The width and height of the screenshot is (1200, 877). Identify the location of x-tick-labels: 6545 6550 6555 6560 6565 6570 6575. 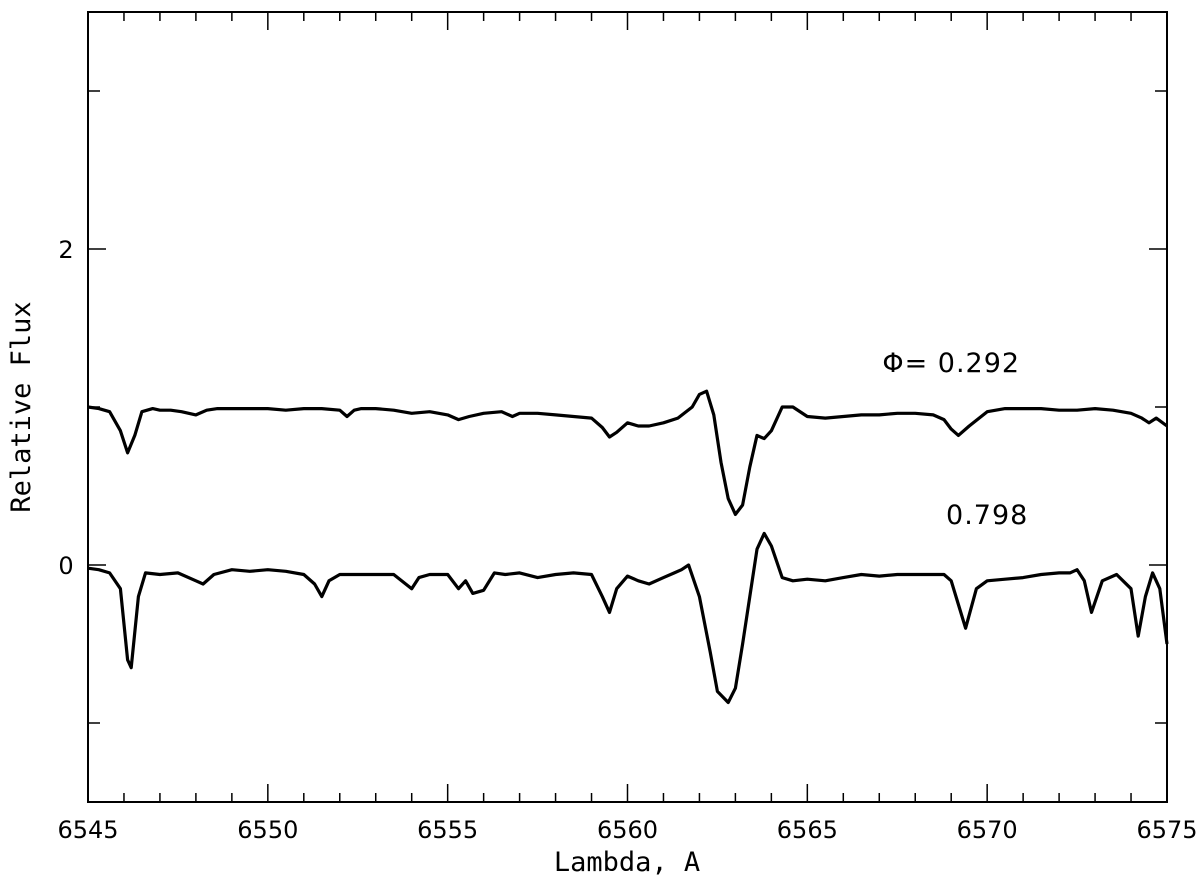
(627, 830).